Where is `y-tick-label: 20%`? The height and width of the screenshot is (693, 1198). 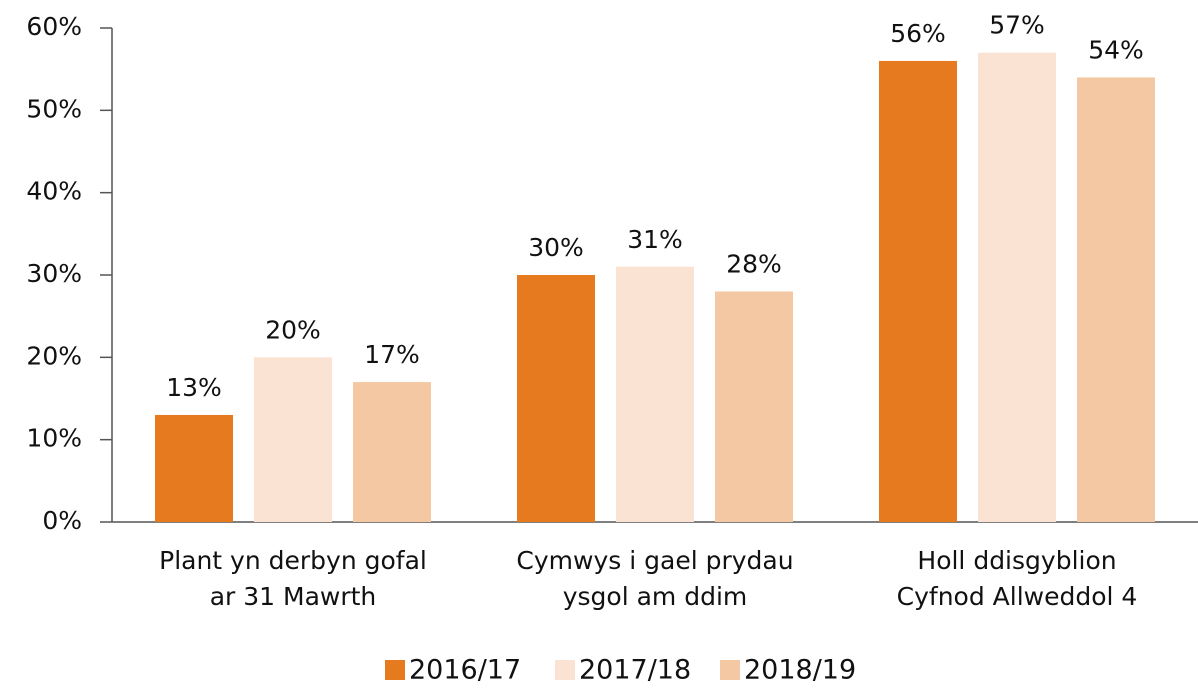 y-tick-label: 20% is located at coordinates (54, 355).